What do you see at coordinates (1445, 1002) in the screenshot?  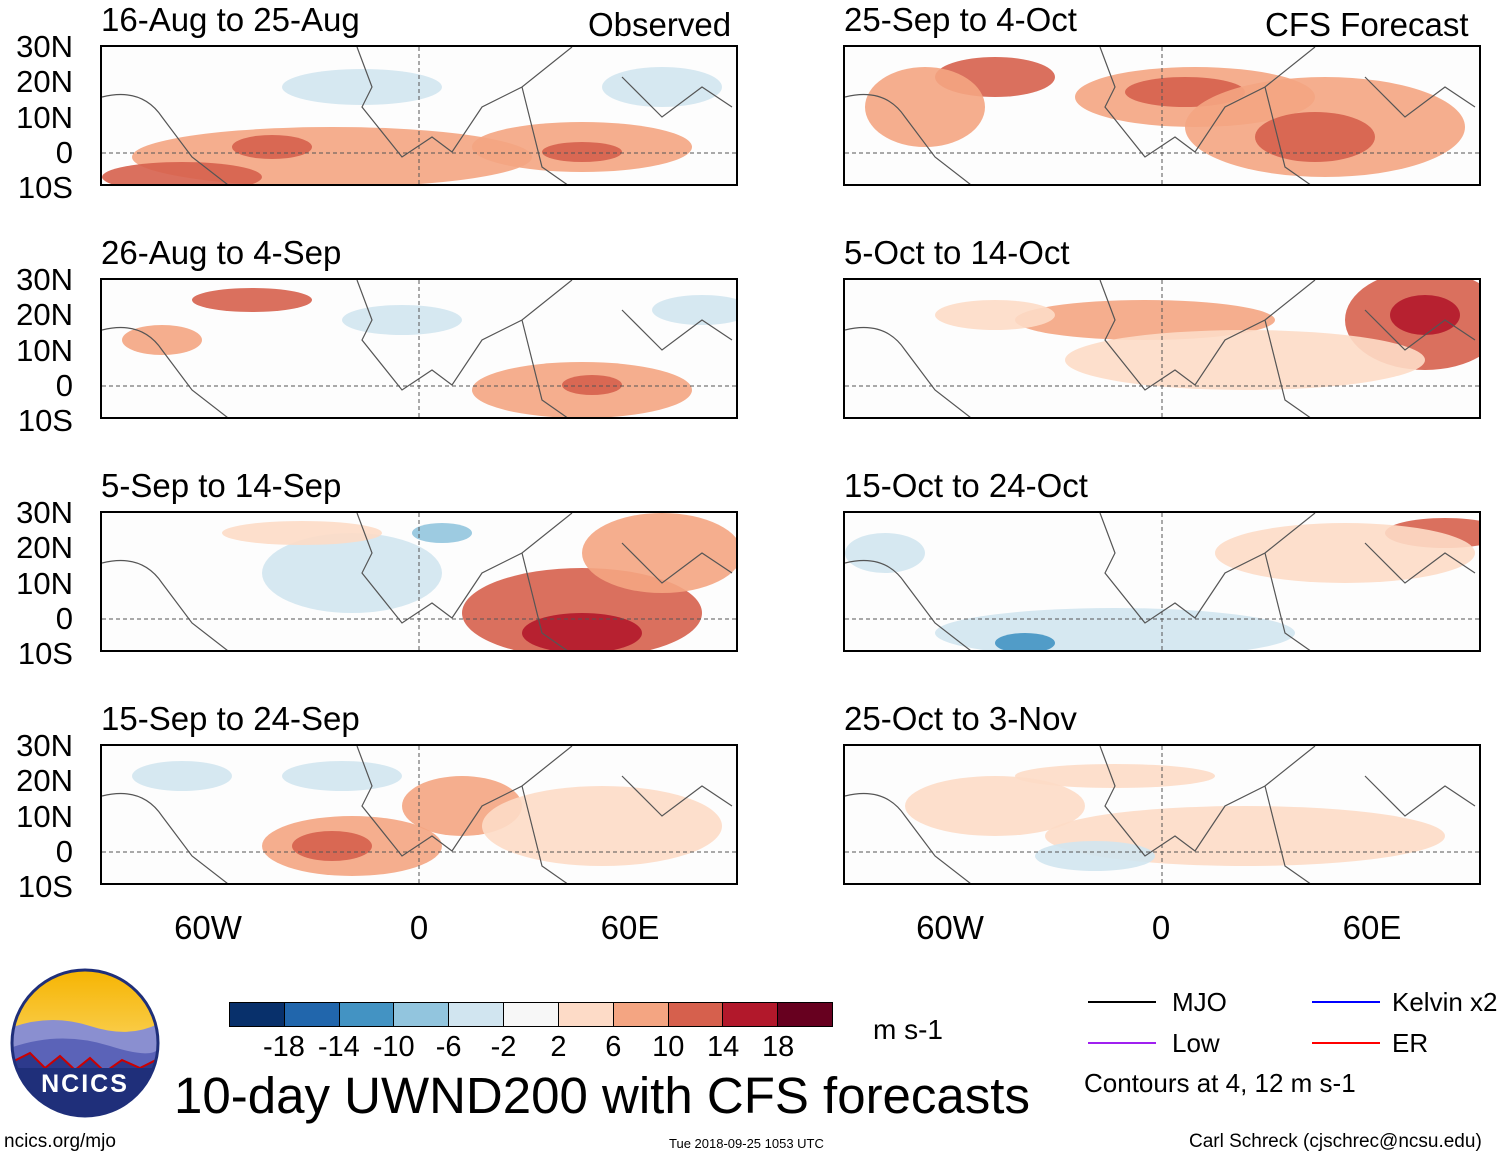 I see `legend-kelvin: Kelvin x2` at bounding box center [1445, 1002].